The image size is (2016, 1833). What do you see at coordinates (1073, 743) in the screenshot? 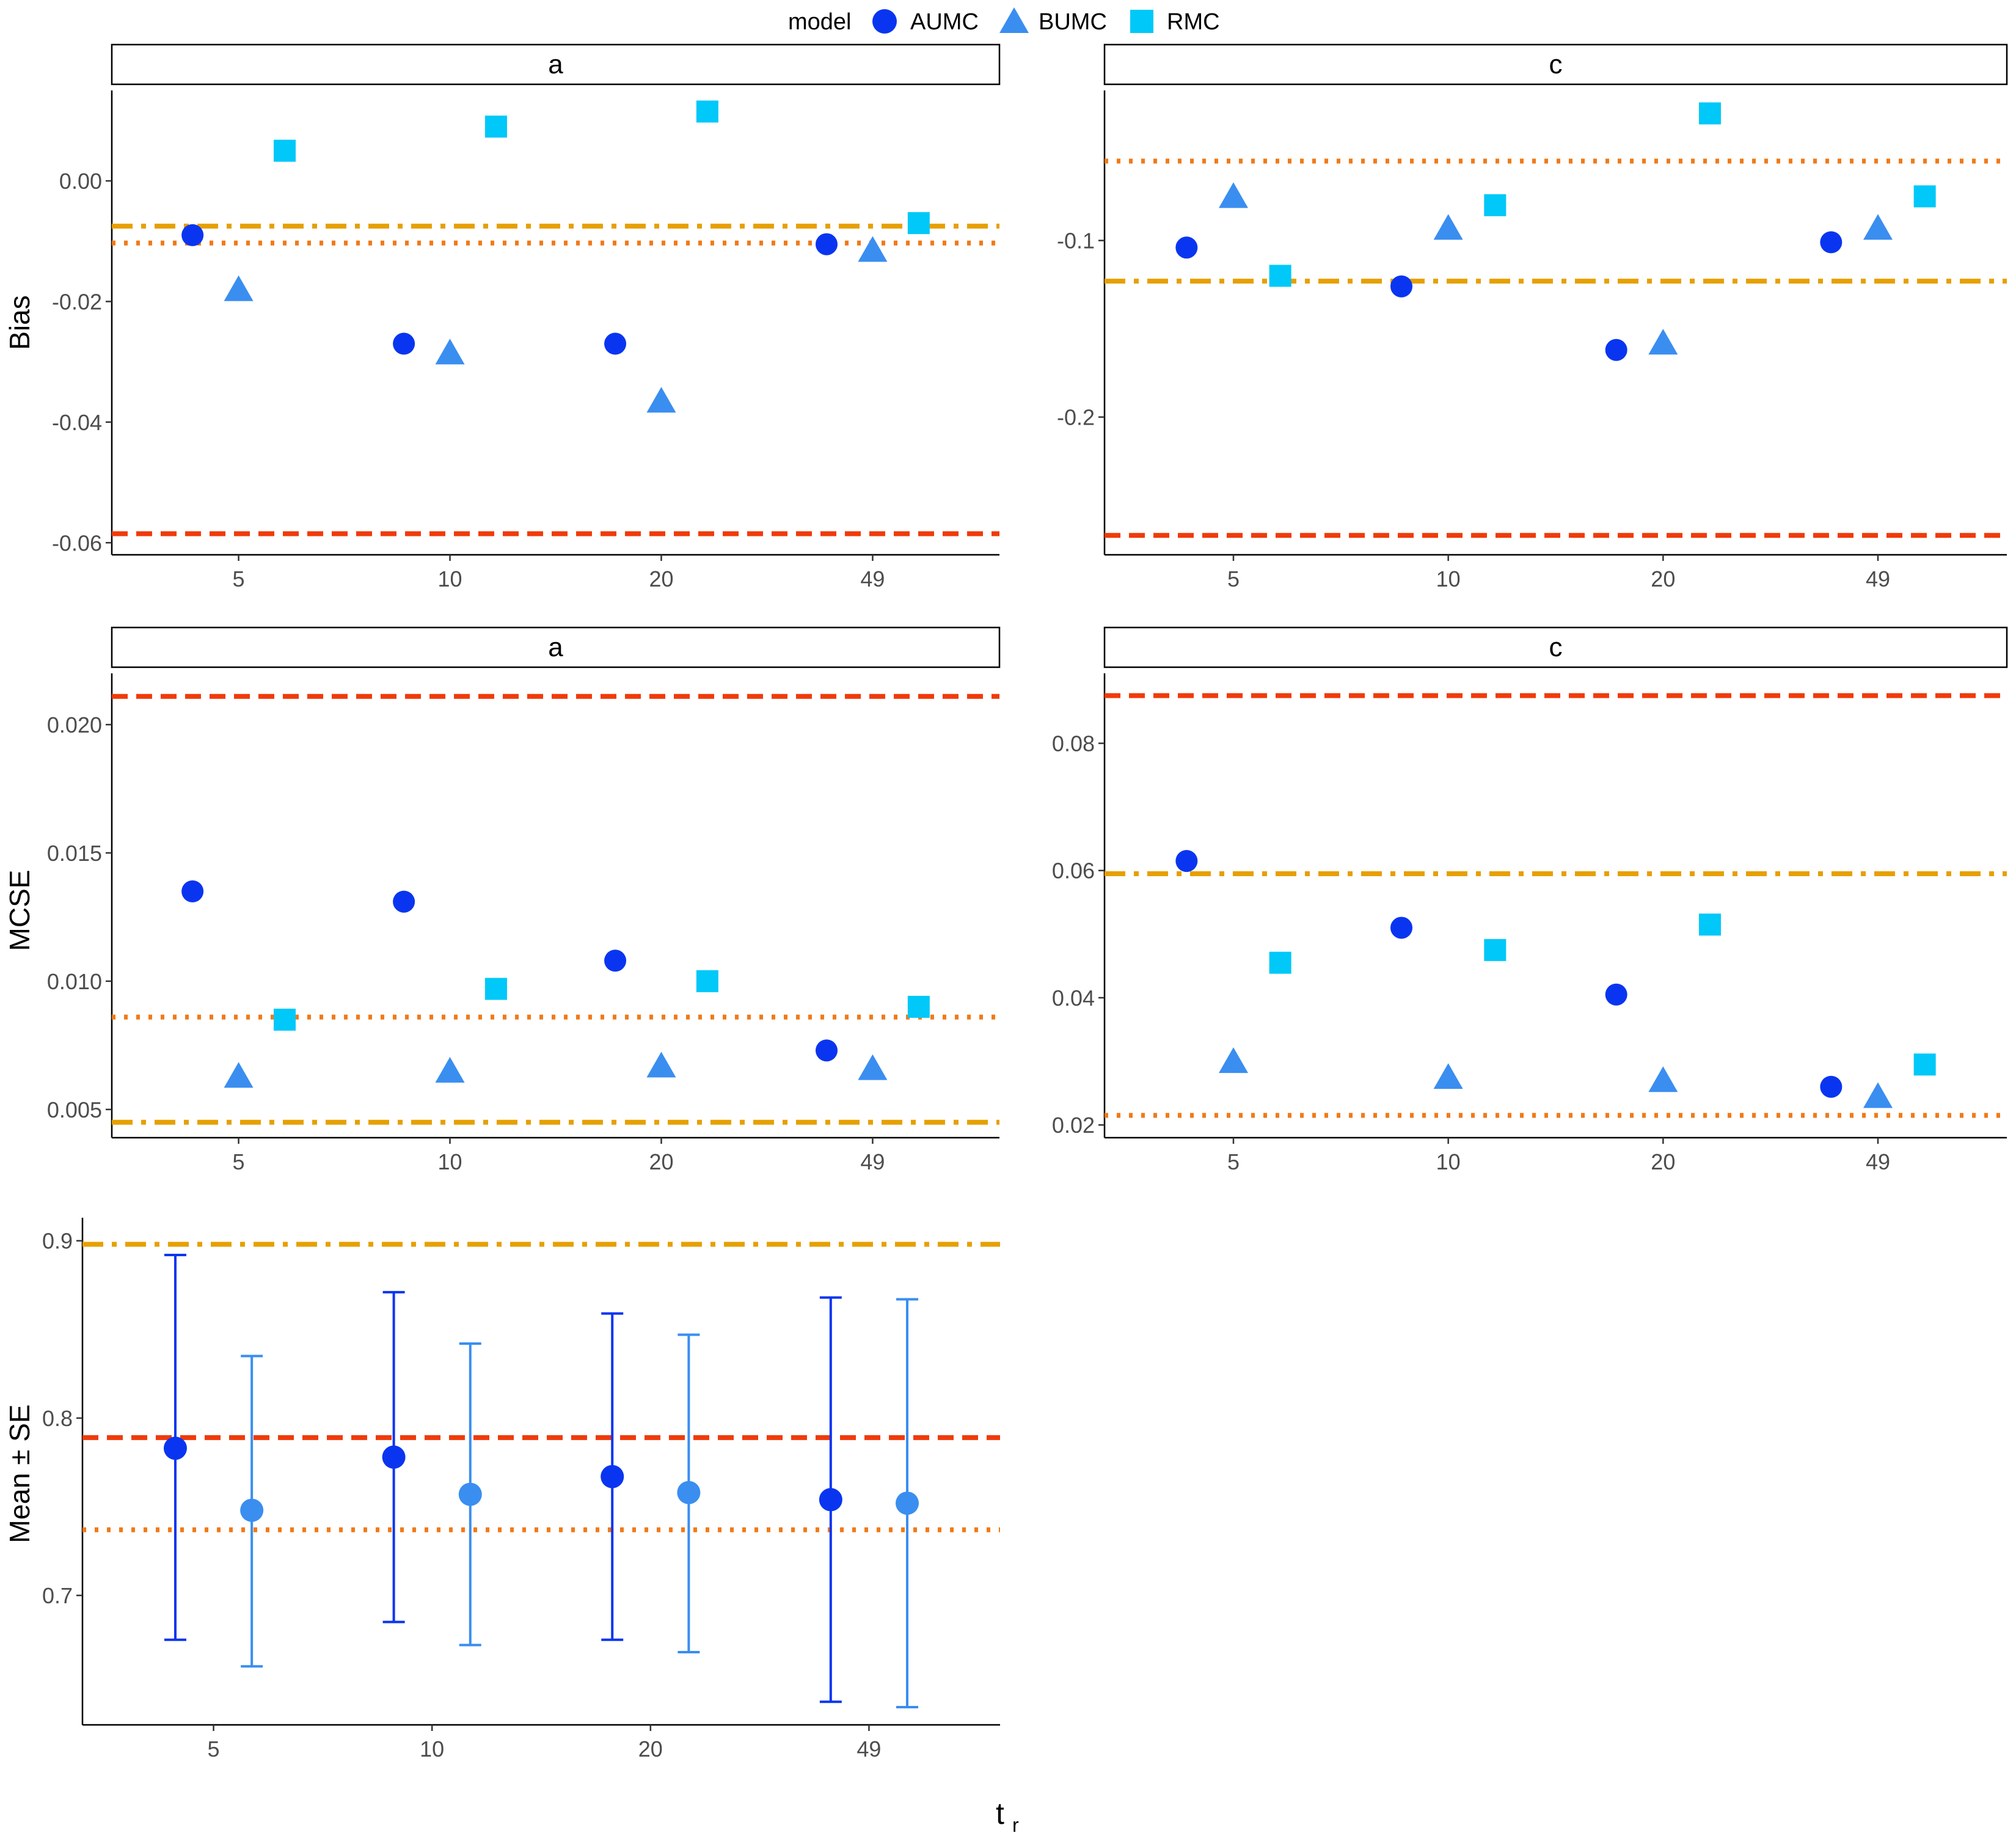
I see `y-tick-label: 0.08` at bounding box center [1073, 743].